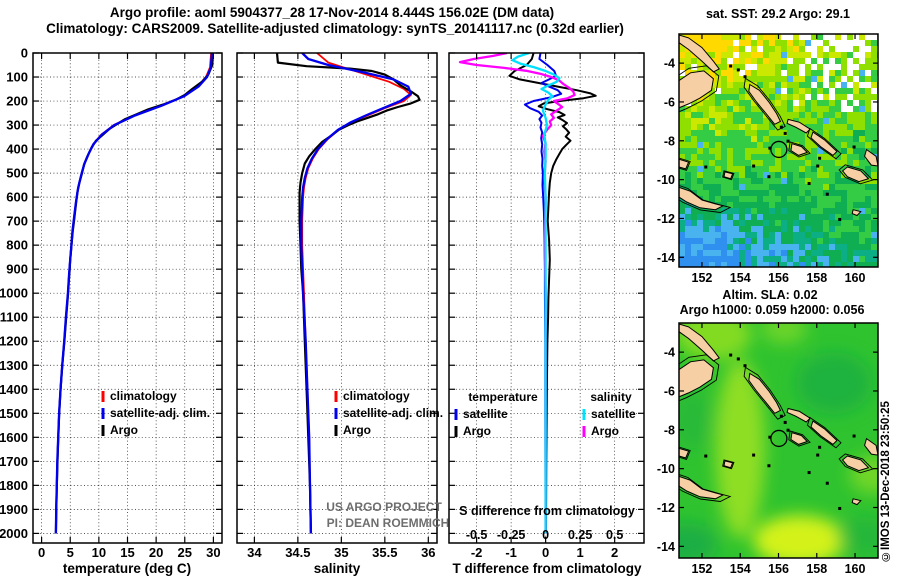 Image resolution: width=900 pixels, height=580 pixels. Describe the element at coordinates (666, 180) in the screenshot. I see `tick-label: -10` at that location.